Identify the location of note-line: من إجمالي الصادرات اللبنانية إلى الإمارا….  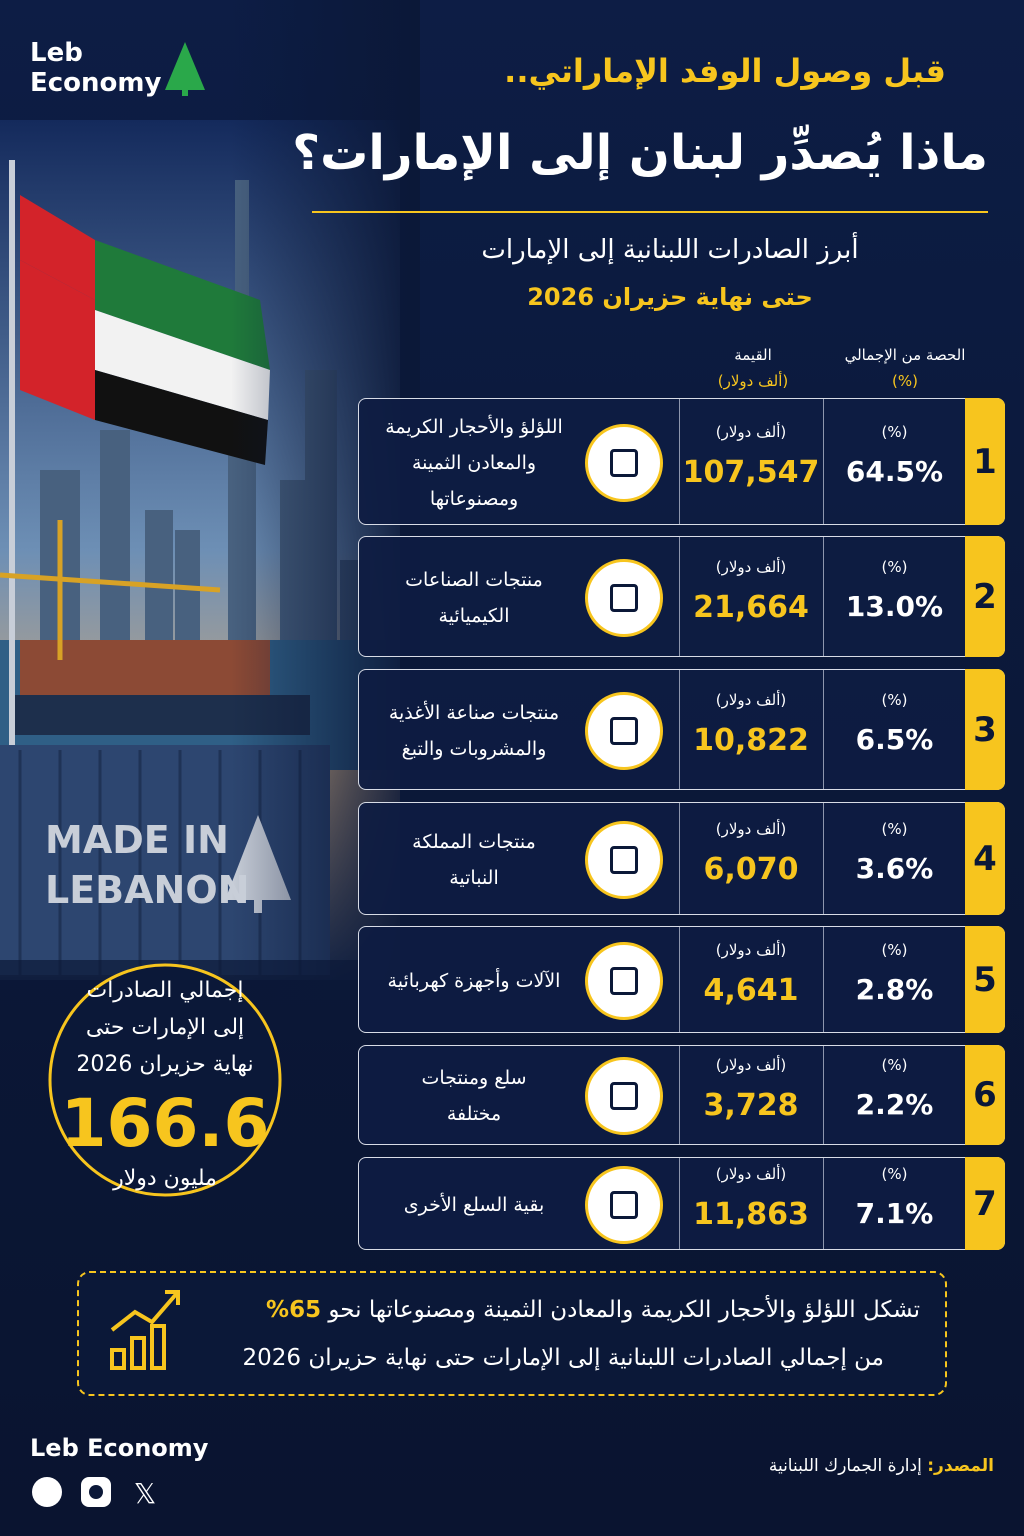
(563, 1358).